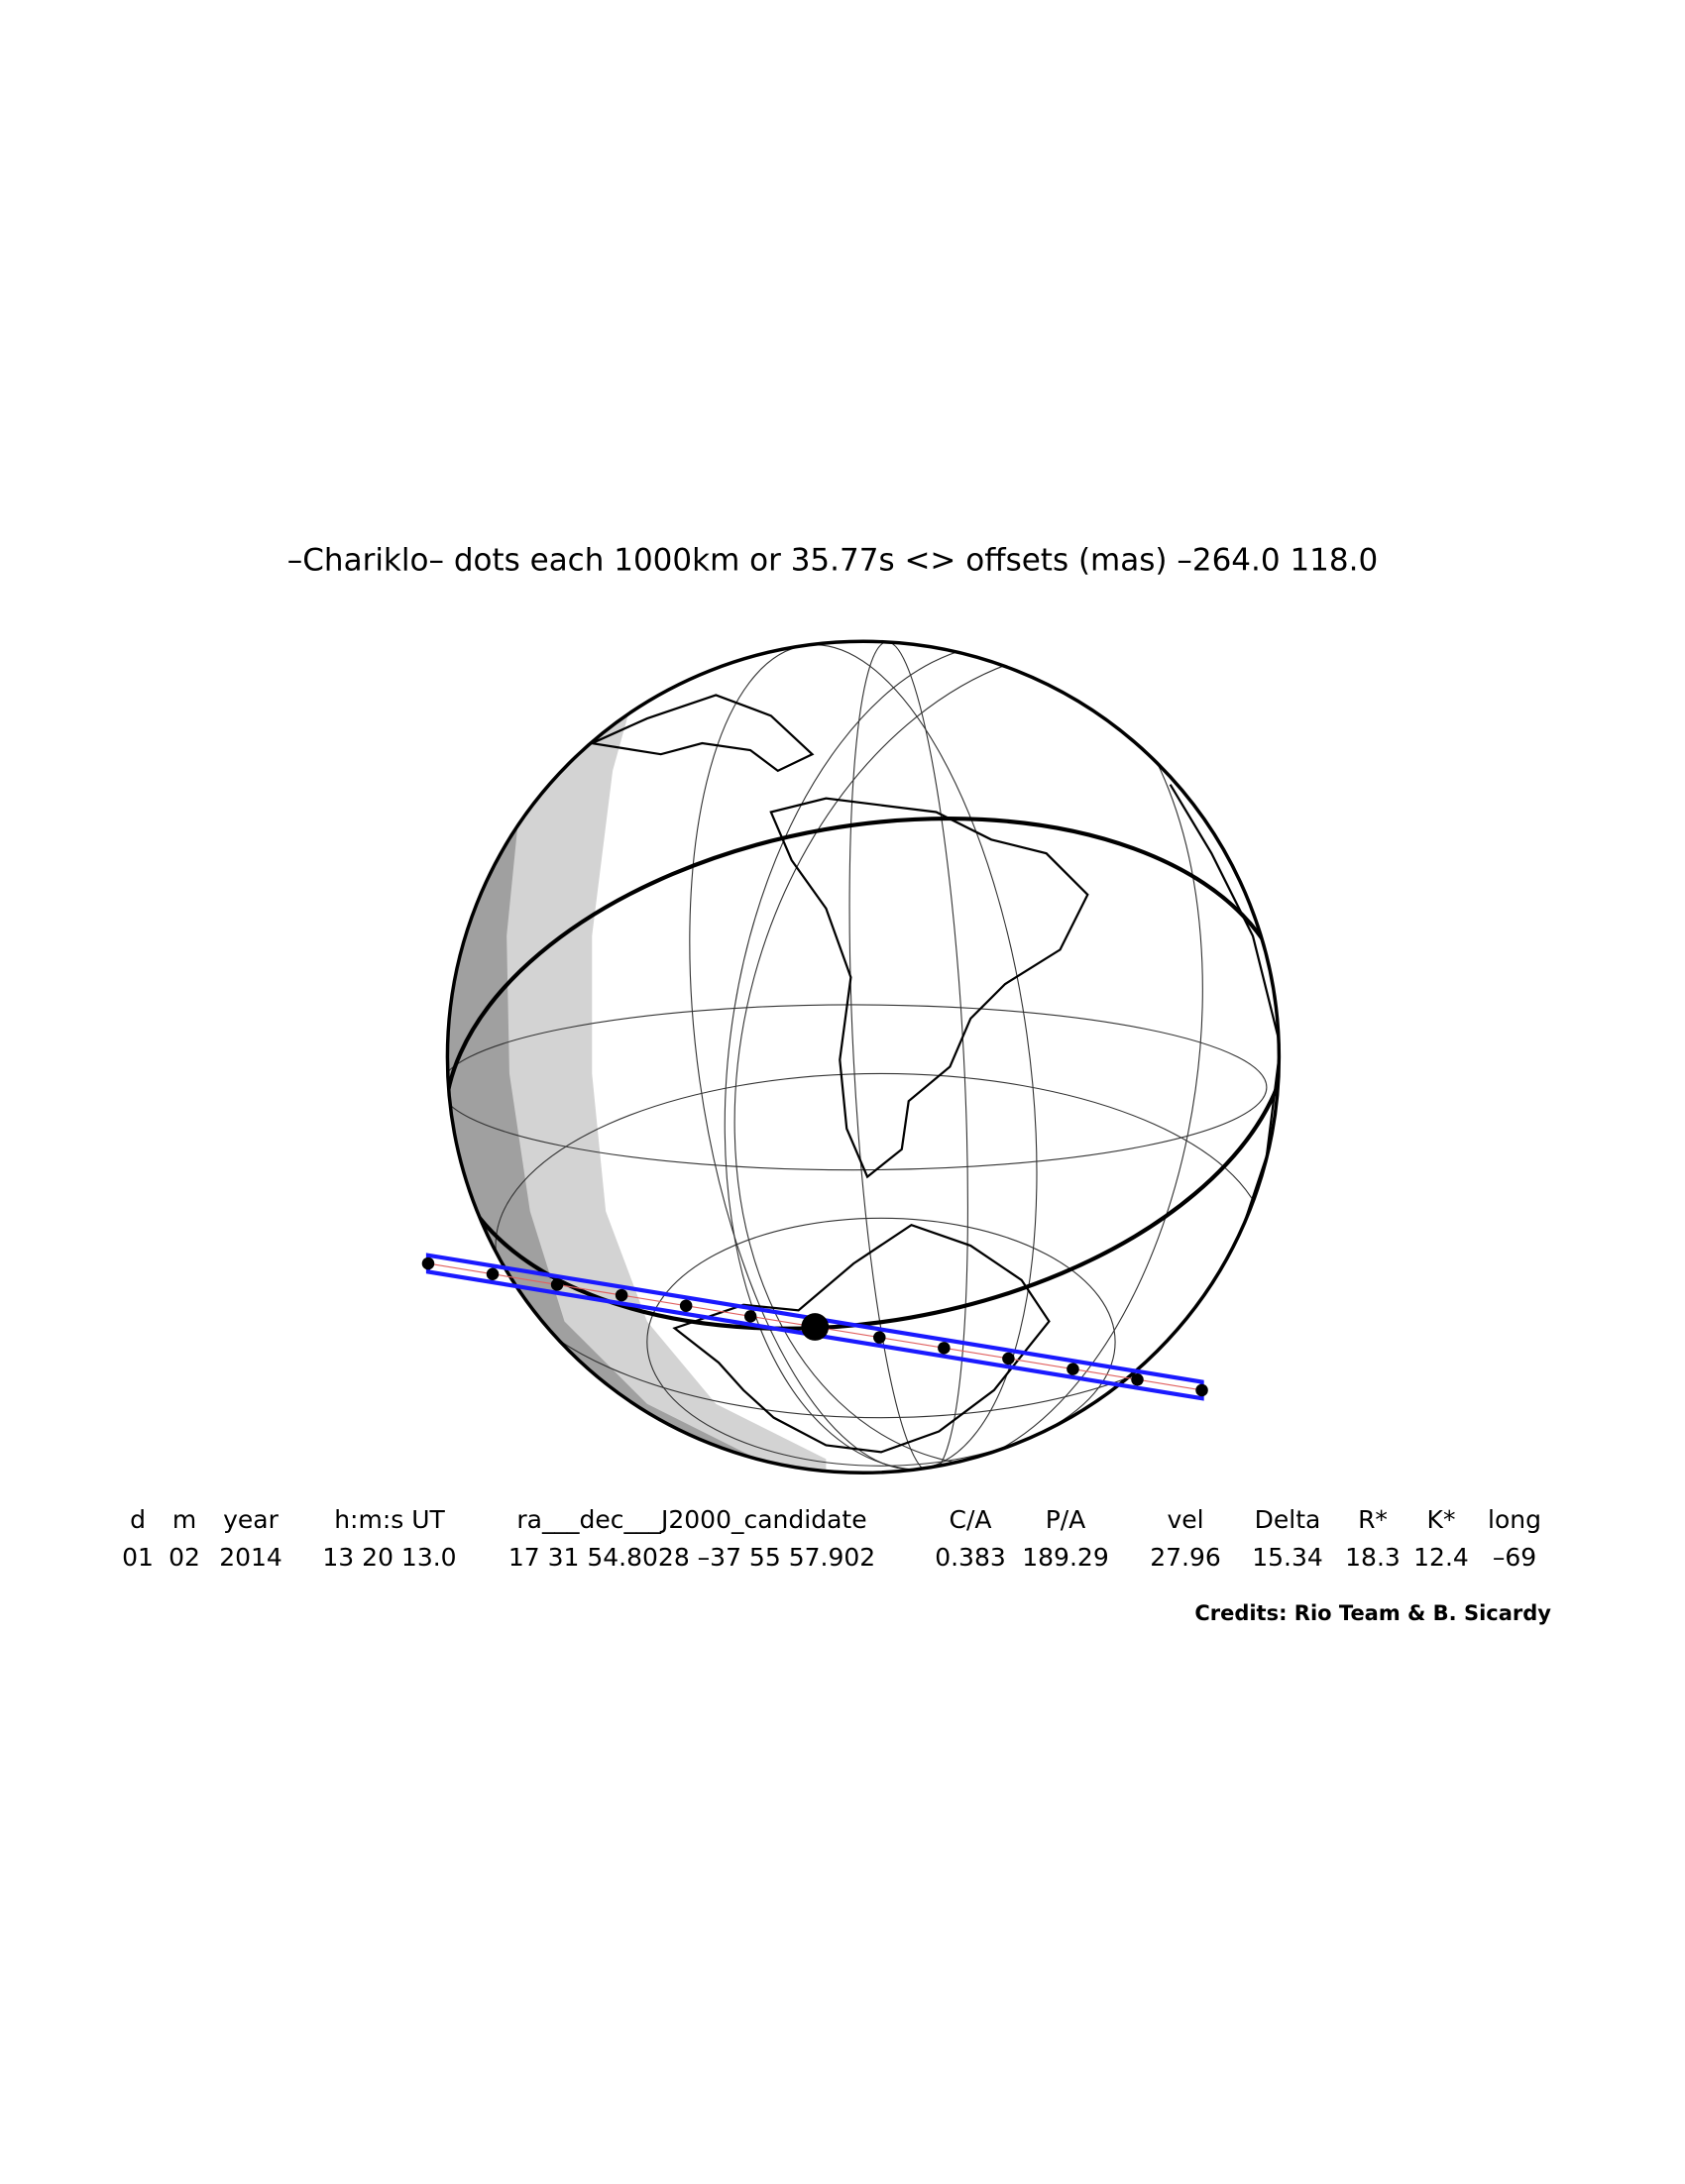 Image resolution: width=1685 pixels, height=2184 pixels. I want to click on column-header: K*, so click(1441, 1519).